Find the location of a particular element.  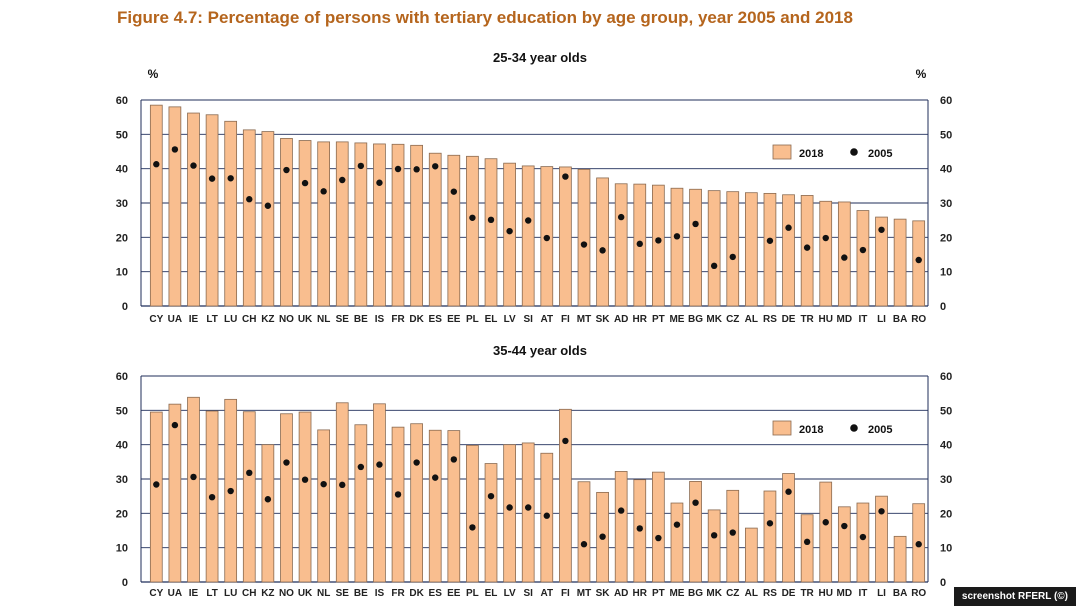

bar-KZ is located at coordinates (268, 219).